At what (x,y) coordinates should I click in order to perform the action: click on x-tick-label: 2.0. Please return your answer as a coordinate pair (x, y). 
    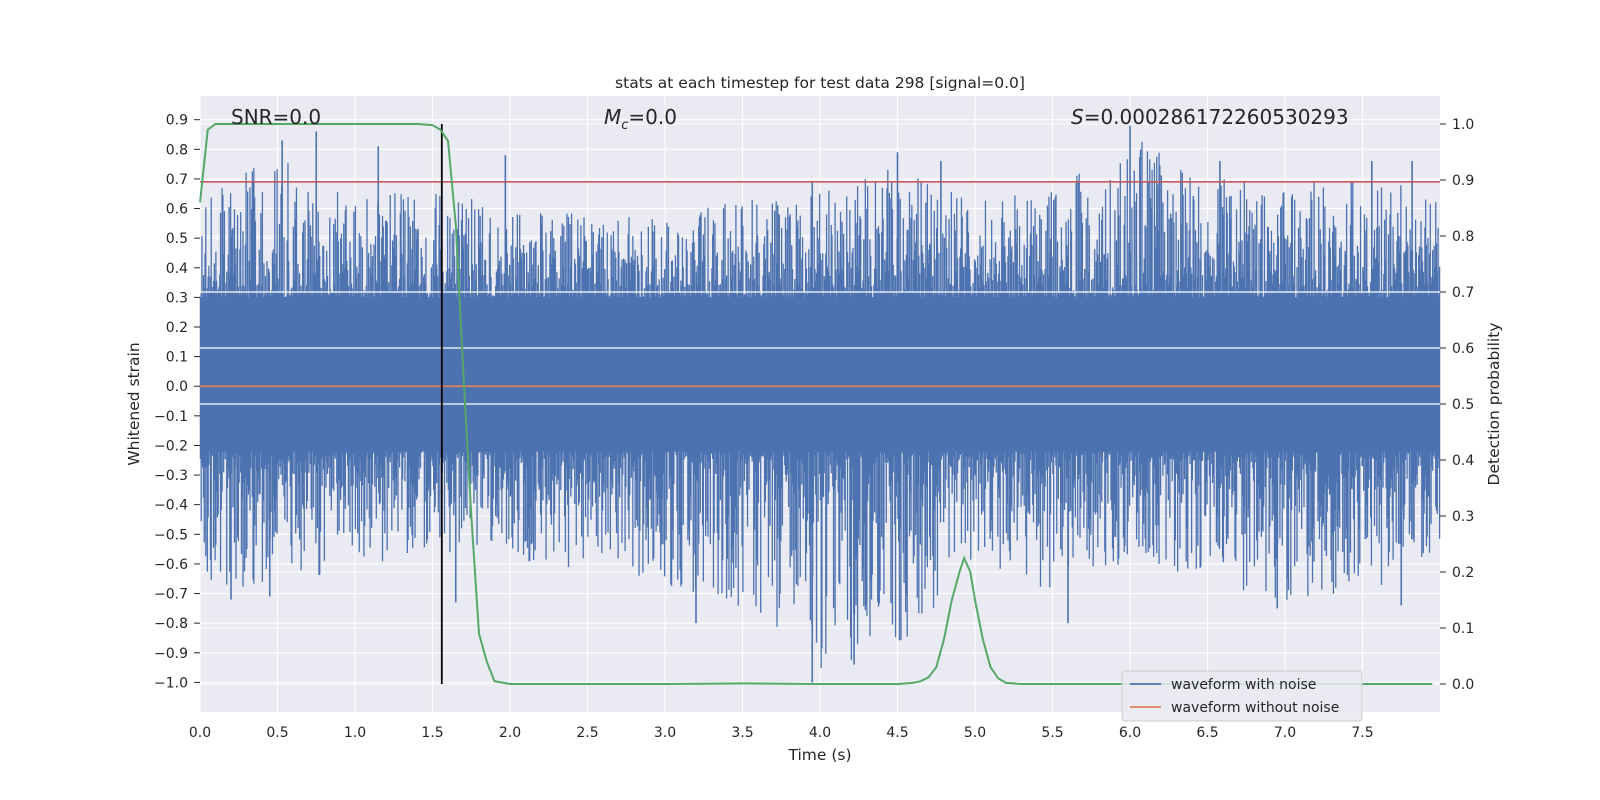
    Looking at the image, I should click on (510, 733).